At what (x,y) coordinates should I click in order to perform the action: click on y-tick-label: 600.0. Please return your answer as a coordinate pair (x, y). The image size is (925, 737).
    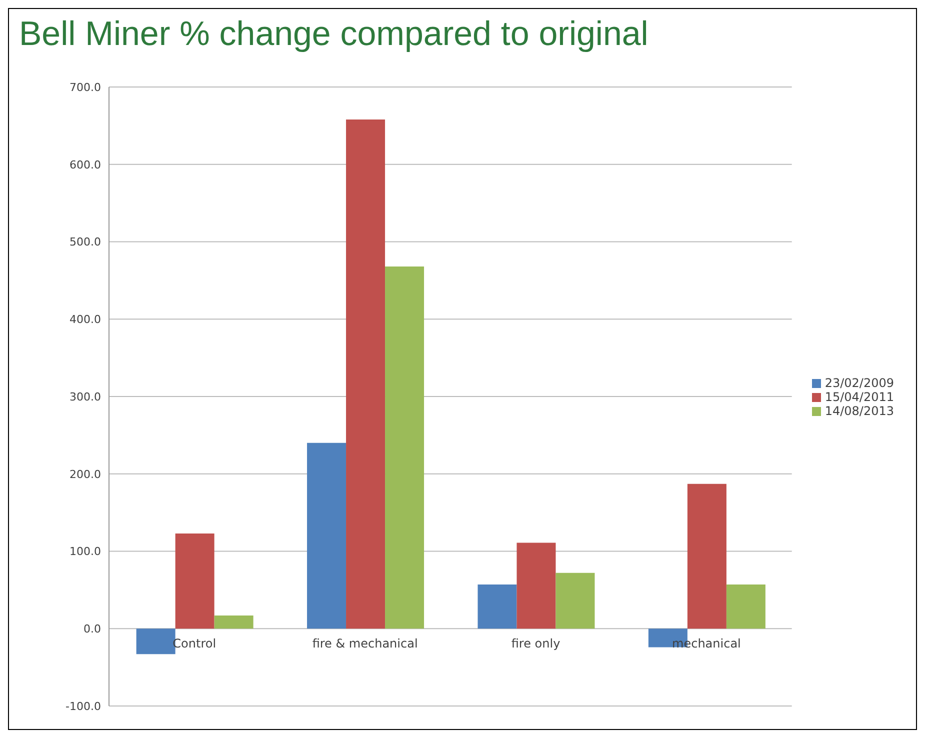
    Looking at the image, I should click on (85, 165).